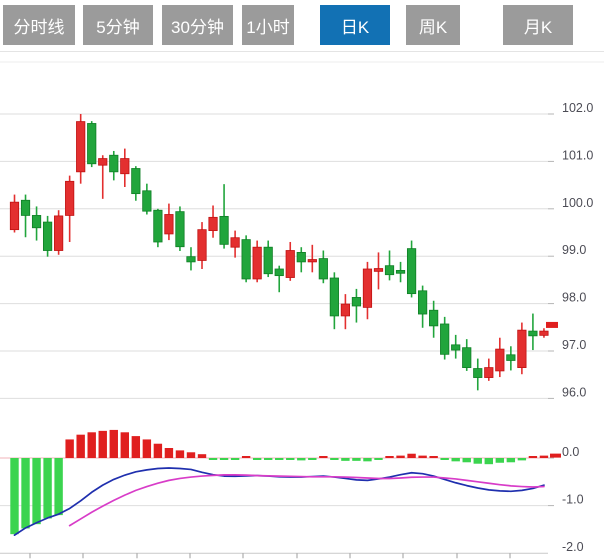 Image resolution: width=604 pixels, height=559 pixels. Describe the element at coordinates (355, 25) in the screenshot. I see `tab-daily-k: 日K` at that location.